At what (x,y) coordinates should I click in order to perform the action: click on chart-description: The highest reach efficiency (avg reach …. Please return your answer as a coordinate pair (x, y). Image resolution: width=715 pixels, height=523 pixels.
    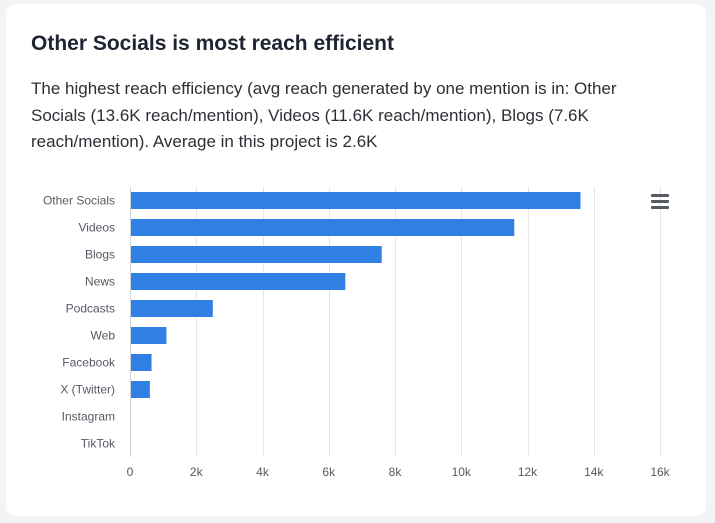
    Looking at the image, I should click on (324, 115).